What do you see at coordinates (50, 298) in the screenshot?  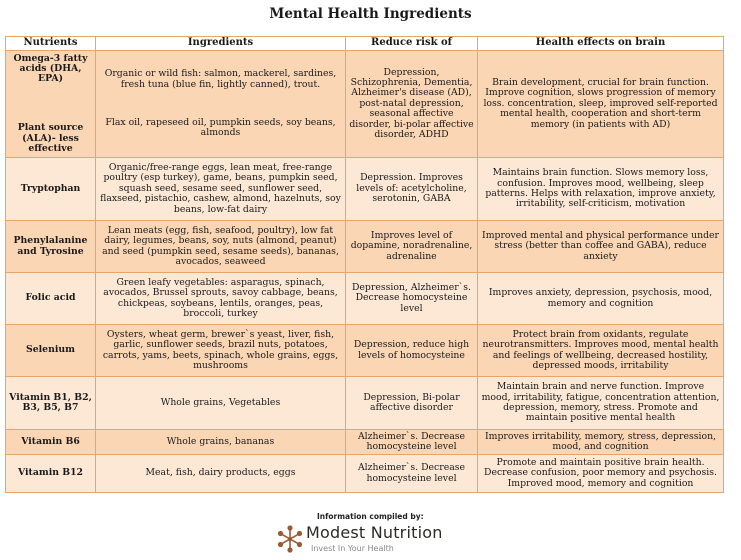 I see `nutrient-cell: Folic acid` at bounding box center [50, 298].